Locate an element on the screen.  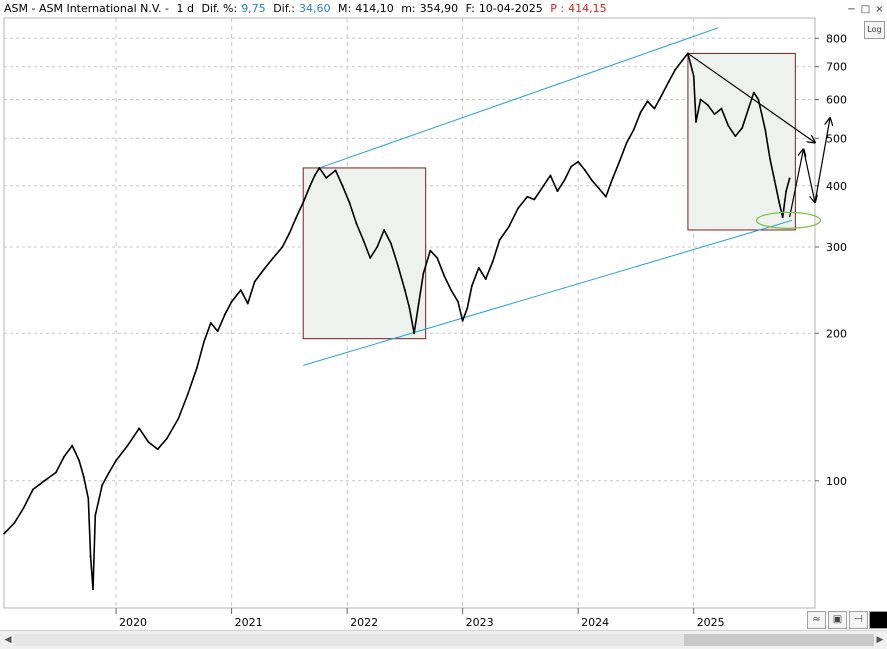
zigzag-tool-icon: ≈ is located at coordinates (816, 620).